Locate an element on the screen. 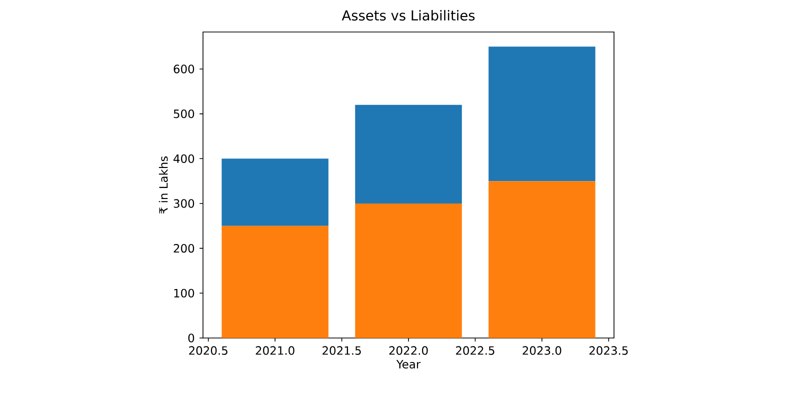  y-tick-label: 300 is located at coordinates (184, 203).